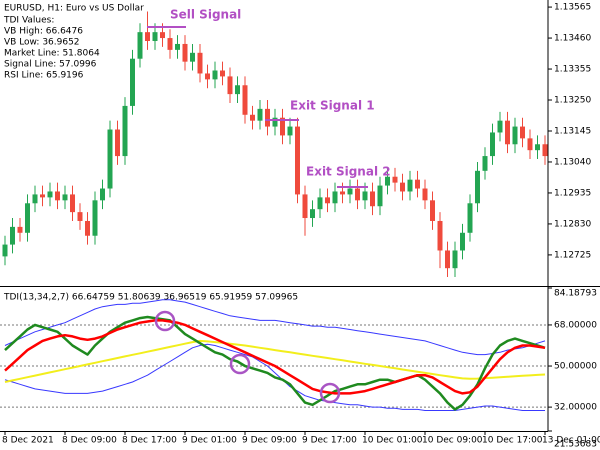  Describe the element at coordinates (575, 367) in the screenshot. I see `y-tick-label: 50.00000` at that location.